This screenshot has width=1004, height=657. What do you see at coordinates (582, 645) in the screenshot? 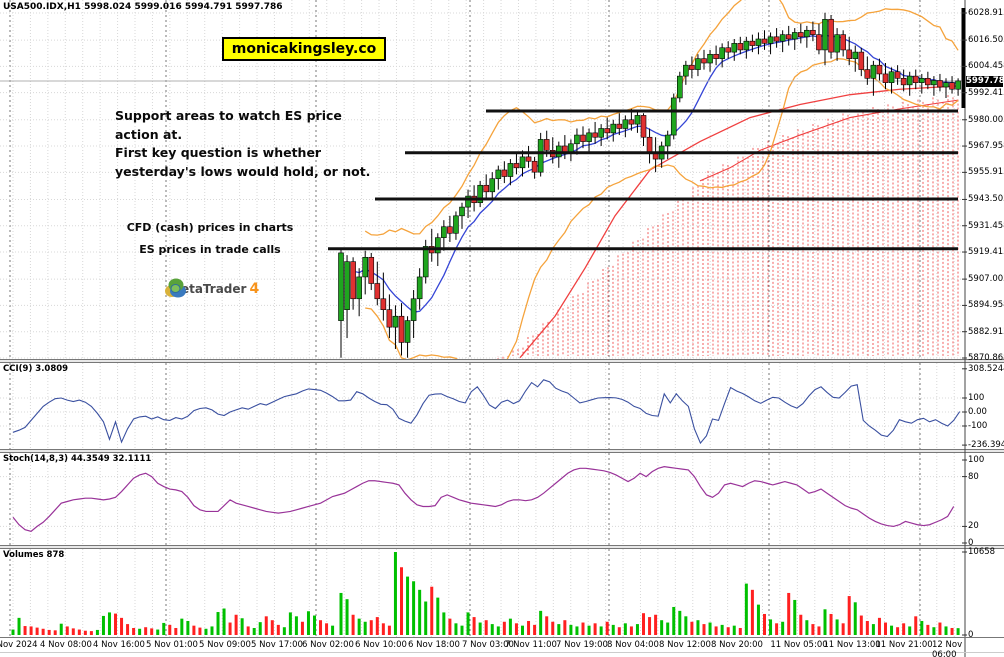
I see `time-axis-label: 7 Nov 19:00` at bounding box center [582, 645].